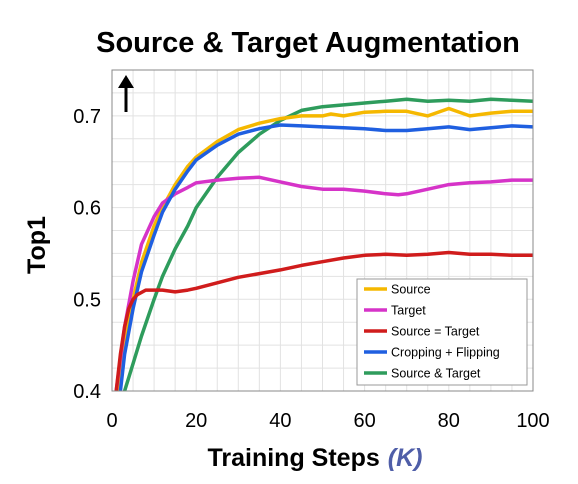  What do you see at coordinates (445, 353) in the screenshot?
I see `legend-label-cropping-flipping: Cropping + Flipping` at bounding box center [445, 353].